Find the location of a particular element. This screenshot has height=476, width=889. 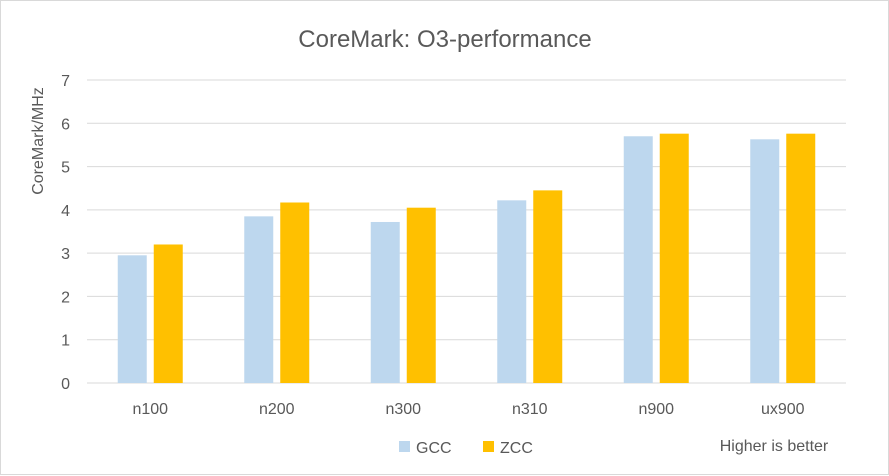

x-tick-label: n300 is located at coordinates (403, 409).